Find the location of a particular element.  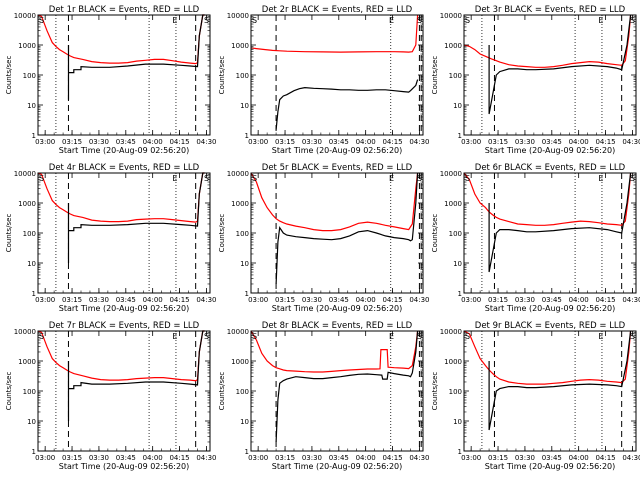

y-tick-label: 1 is located at coordinates (460, 294).